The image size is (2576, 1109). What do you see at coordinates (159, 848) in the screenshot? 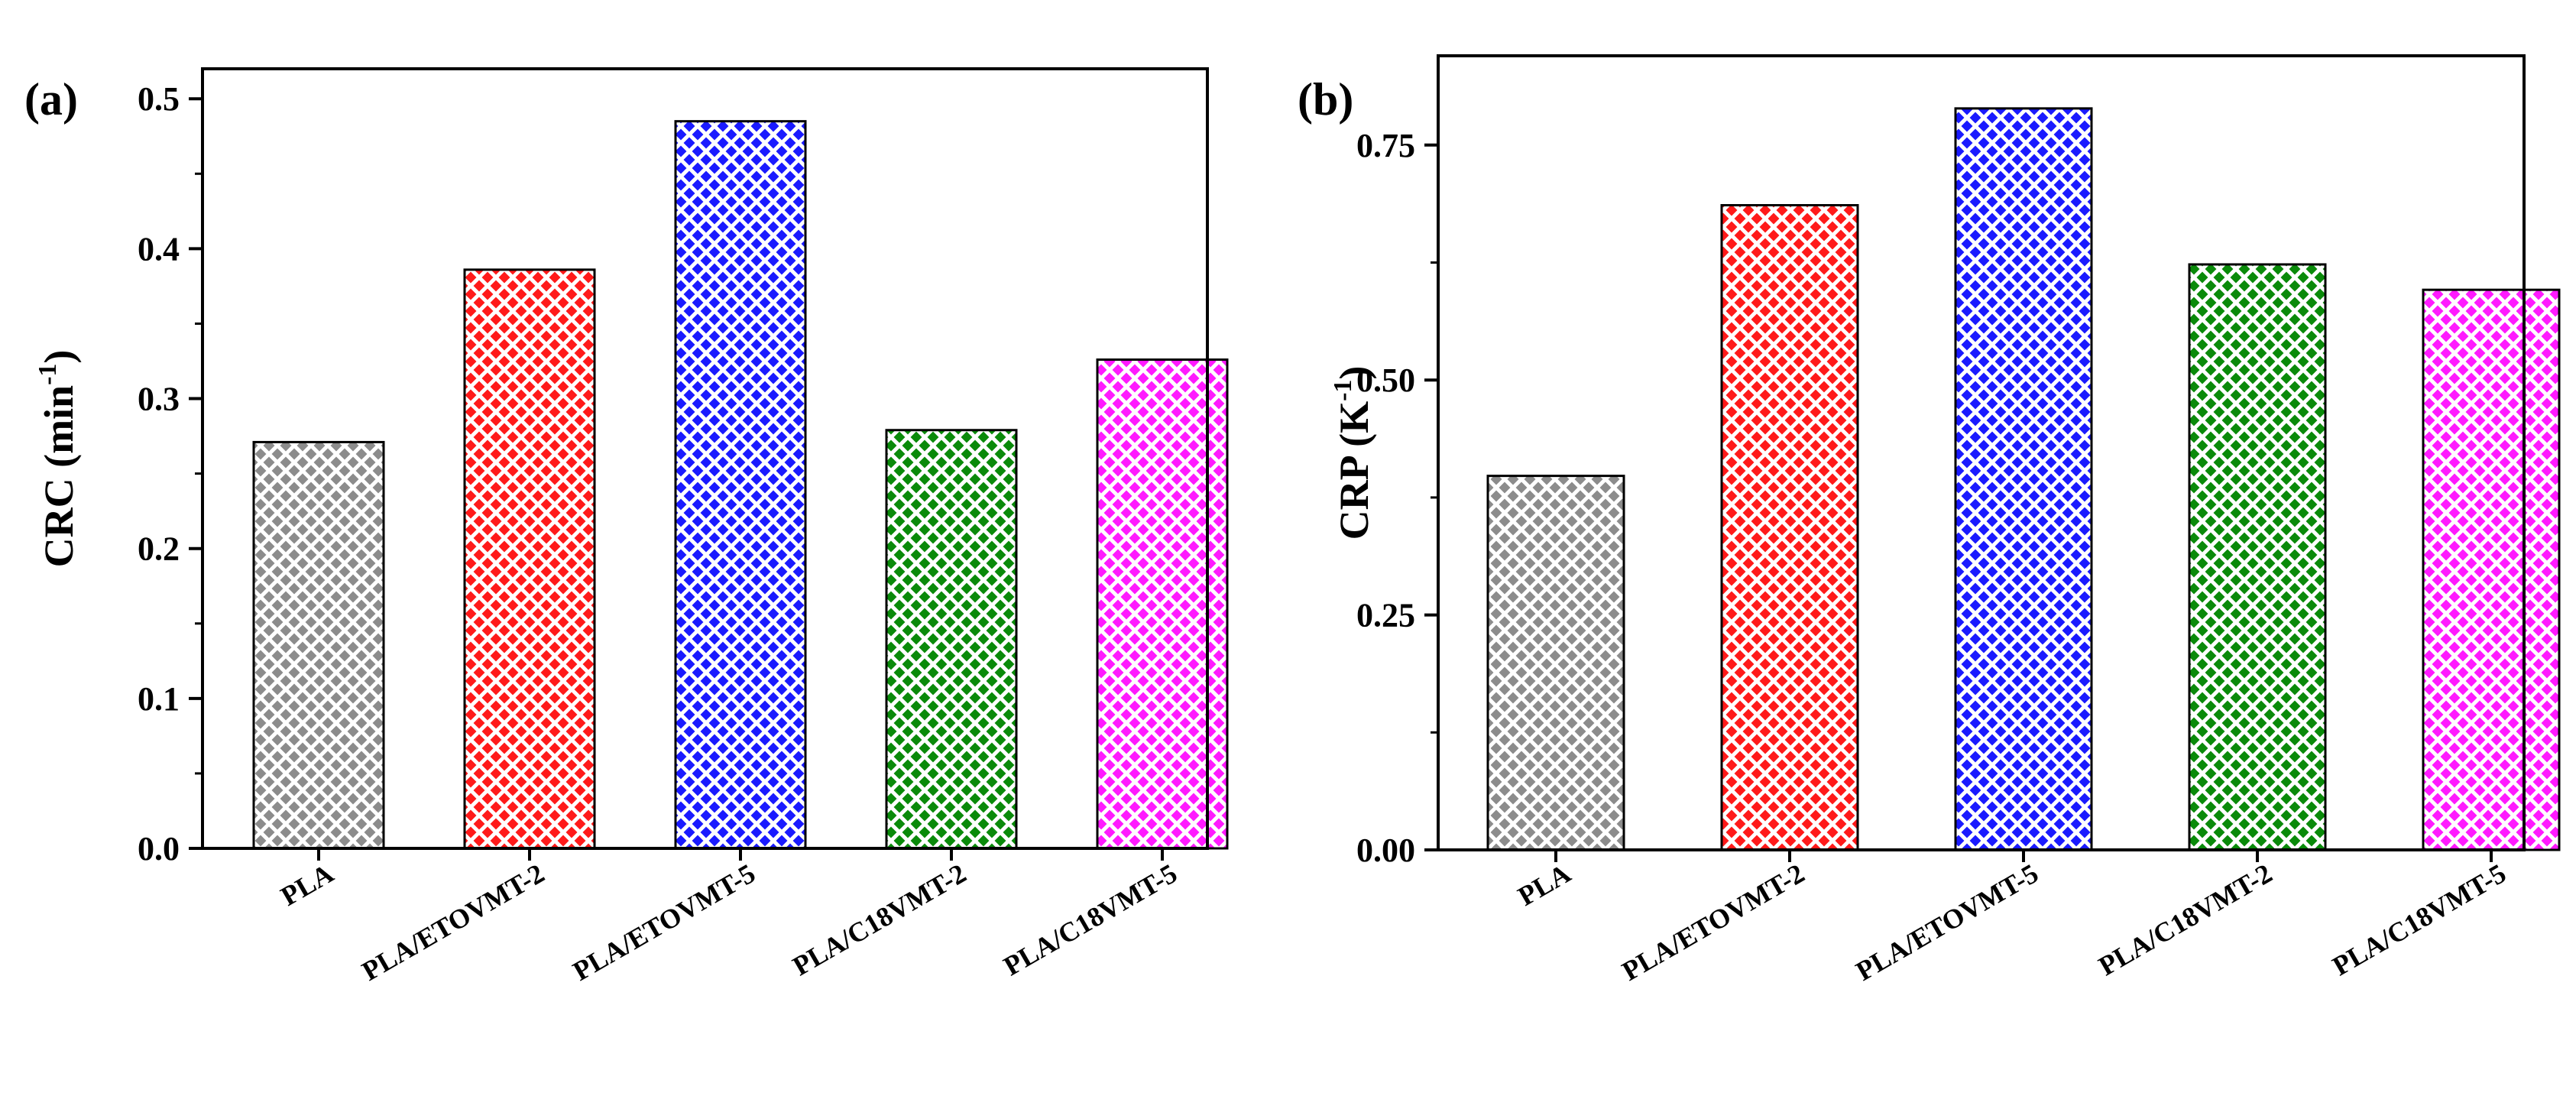
I see `y-tick-label: 0.0` at bounding box center [159, 848].